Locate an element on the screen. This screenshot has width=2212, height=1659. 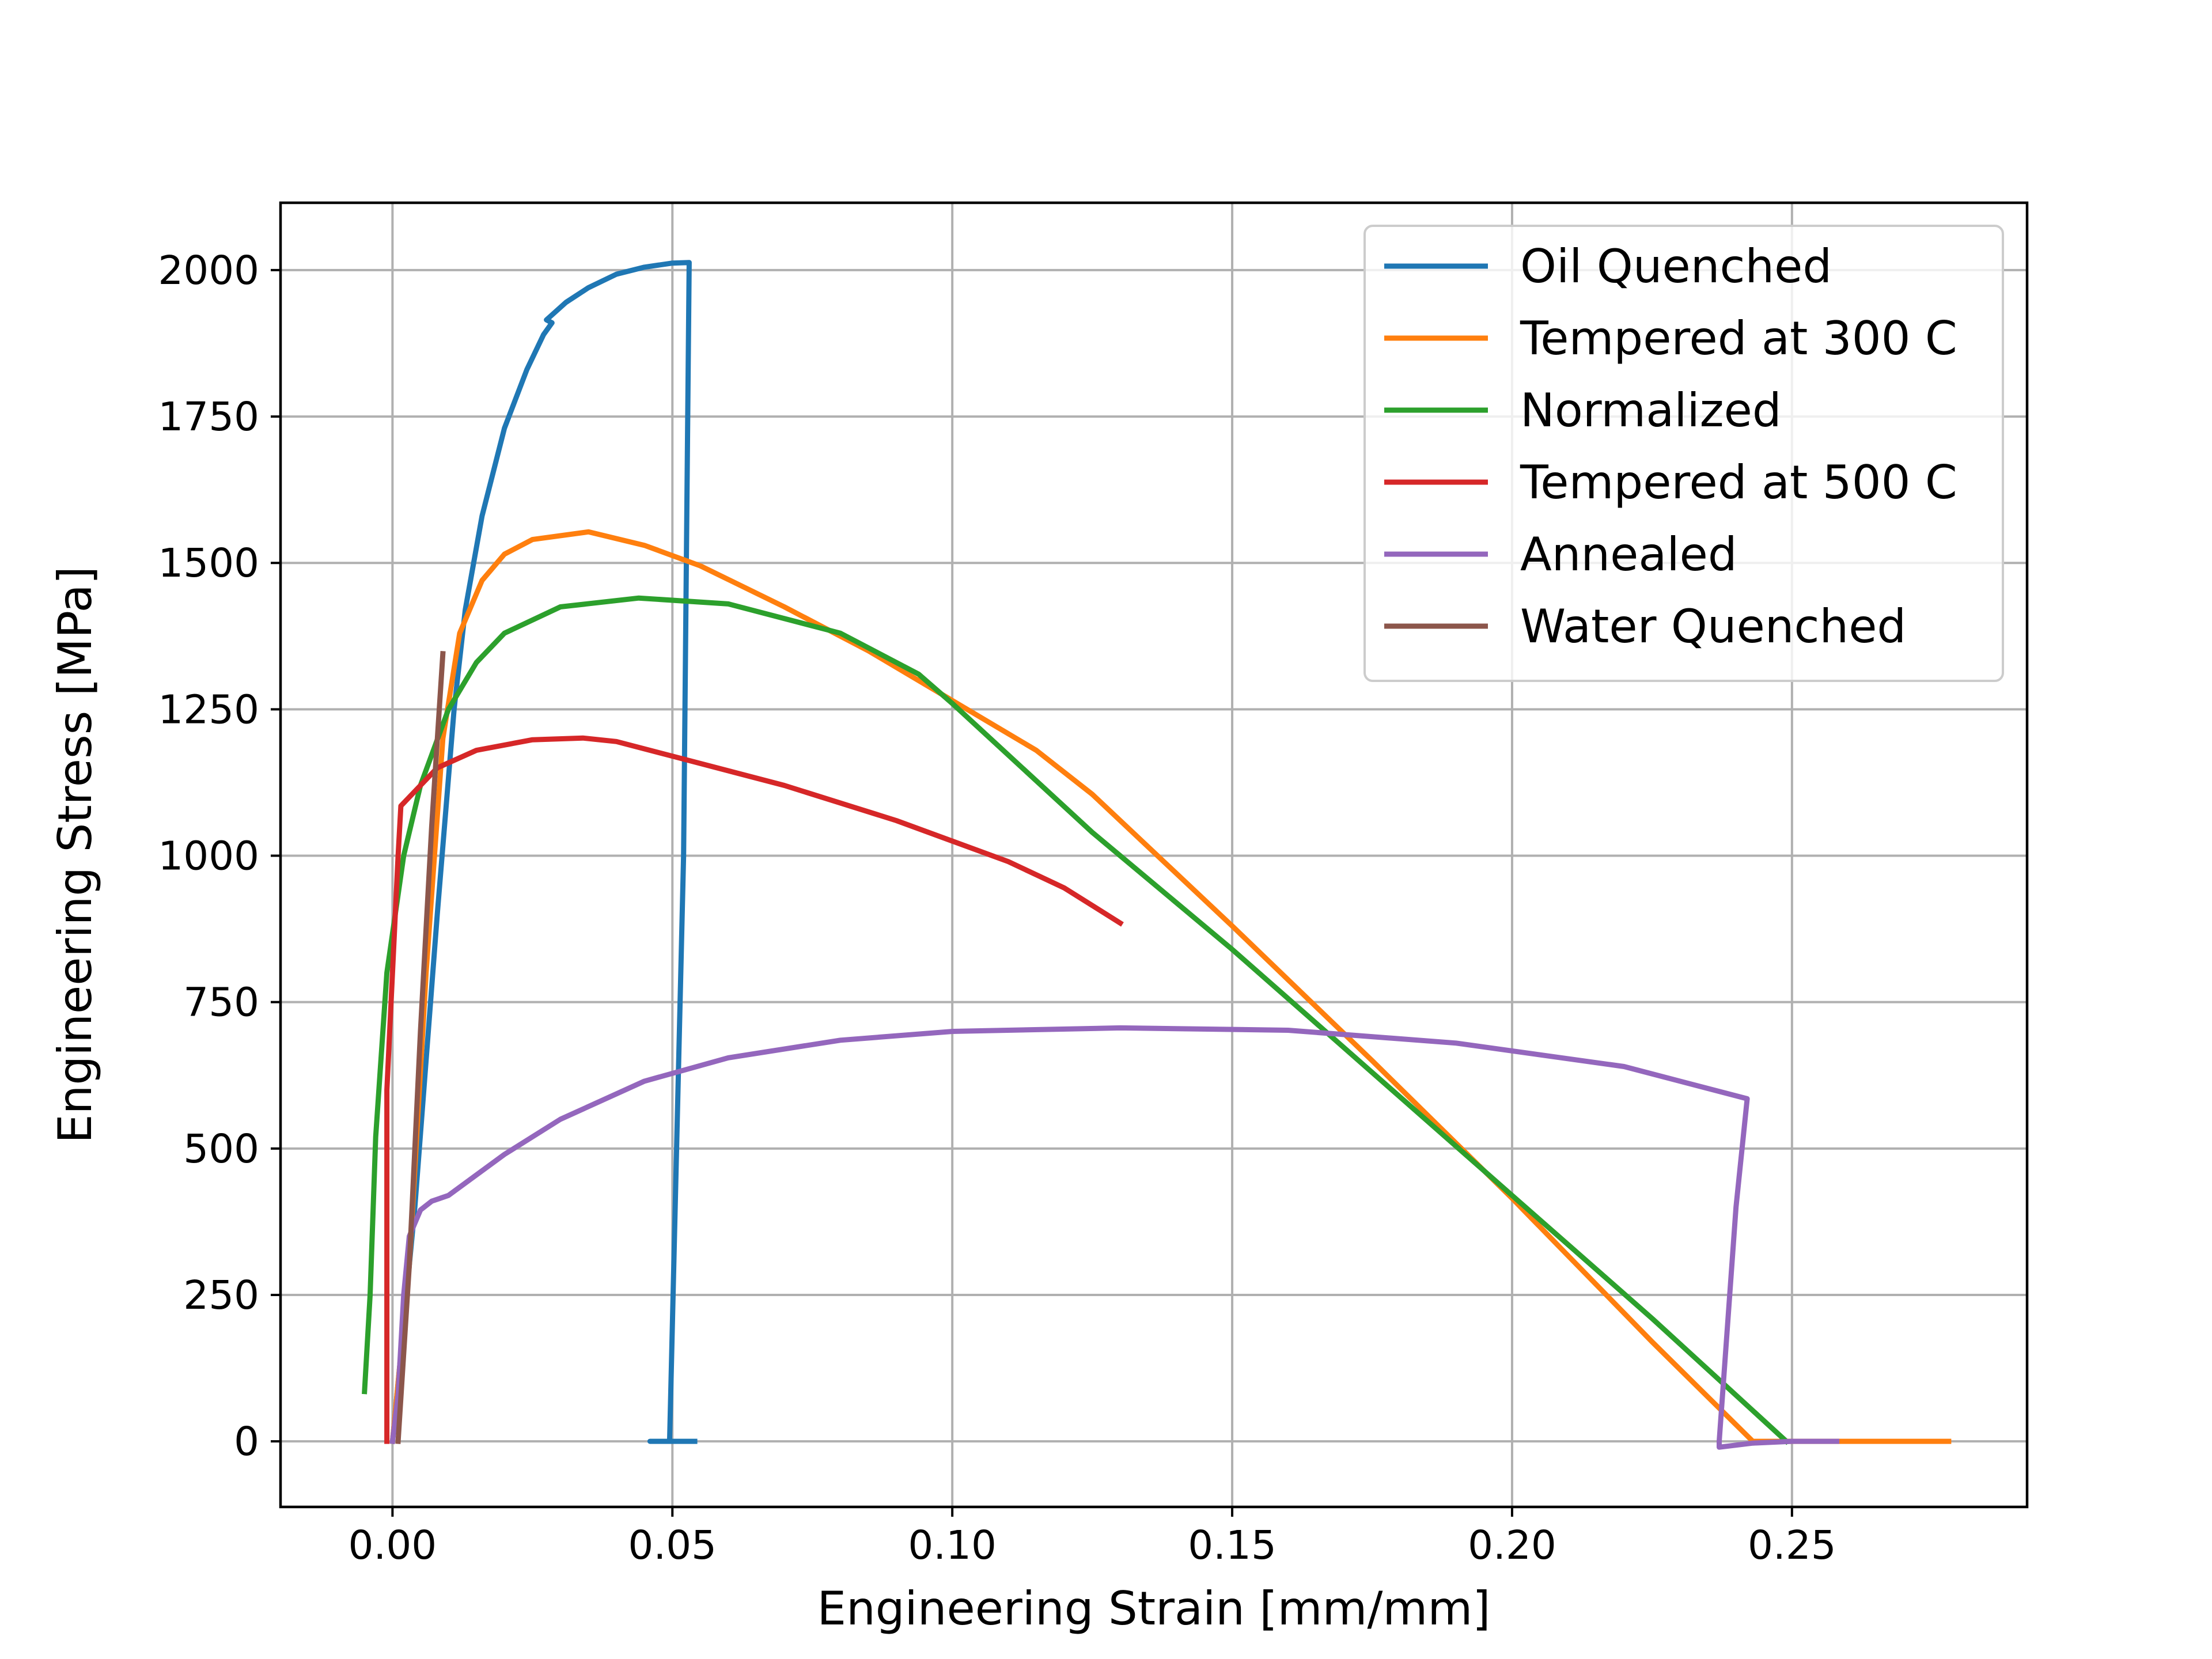
x-tick-label: 0.15 is located at coordinates (1232, 1545).